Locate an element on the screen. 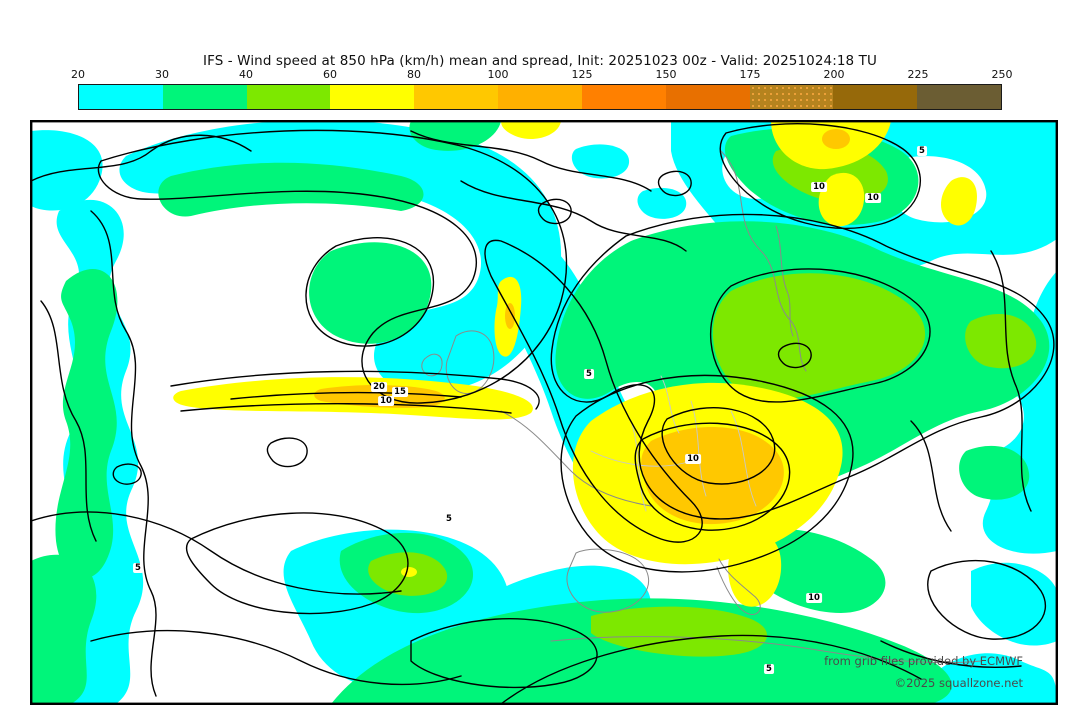 The width and height of the screenshot is (1080, 718). credit-site: ©2025 squallzone.net is located at coordinates (958, 683).